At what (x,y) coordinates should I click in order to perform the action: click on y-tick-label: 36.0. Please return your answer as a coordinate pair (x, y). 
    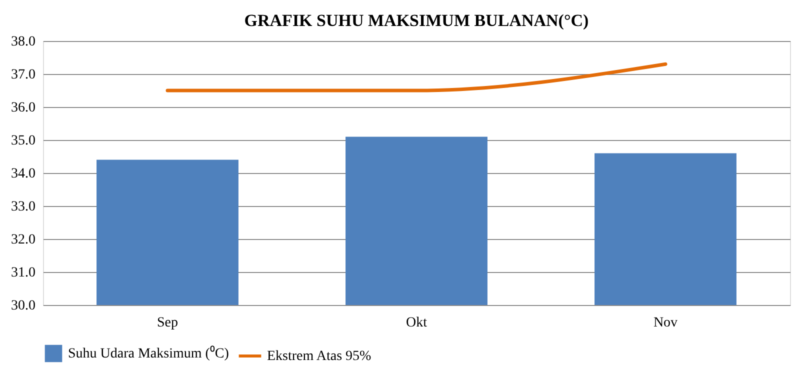
    Looking at the image, I should click on (23, 108).